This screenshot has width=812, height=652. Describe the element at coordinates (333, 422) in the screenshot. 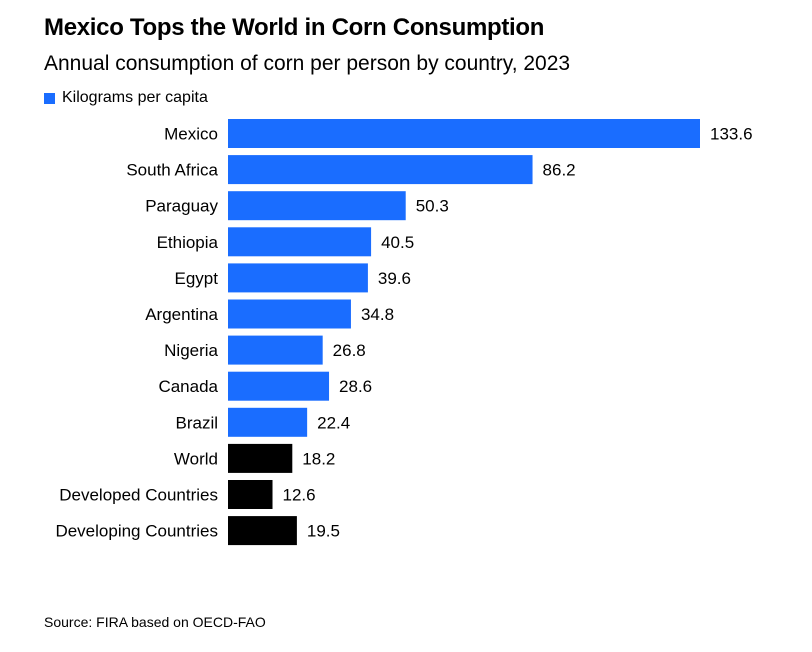

I see `value-label: 22.4` at that location.